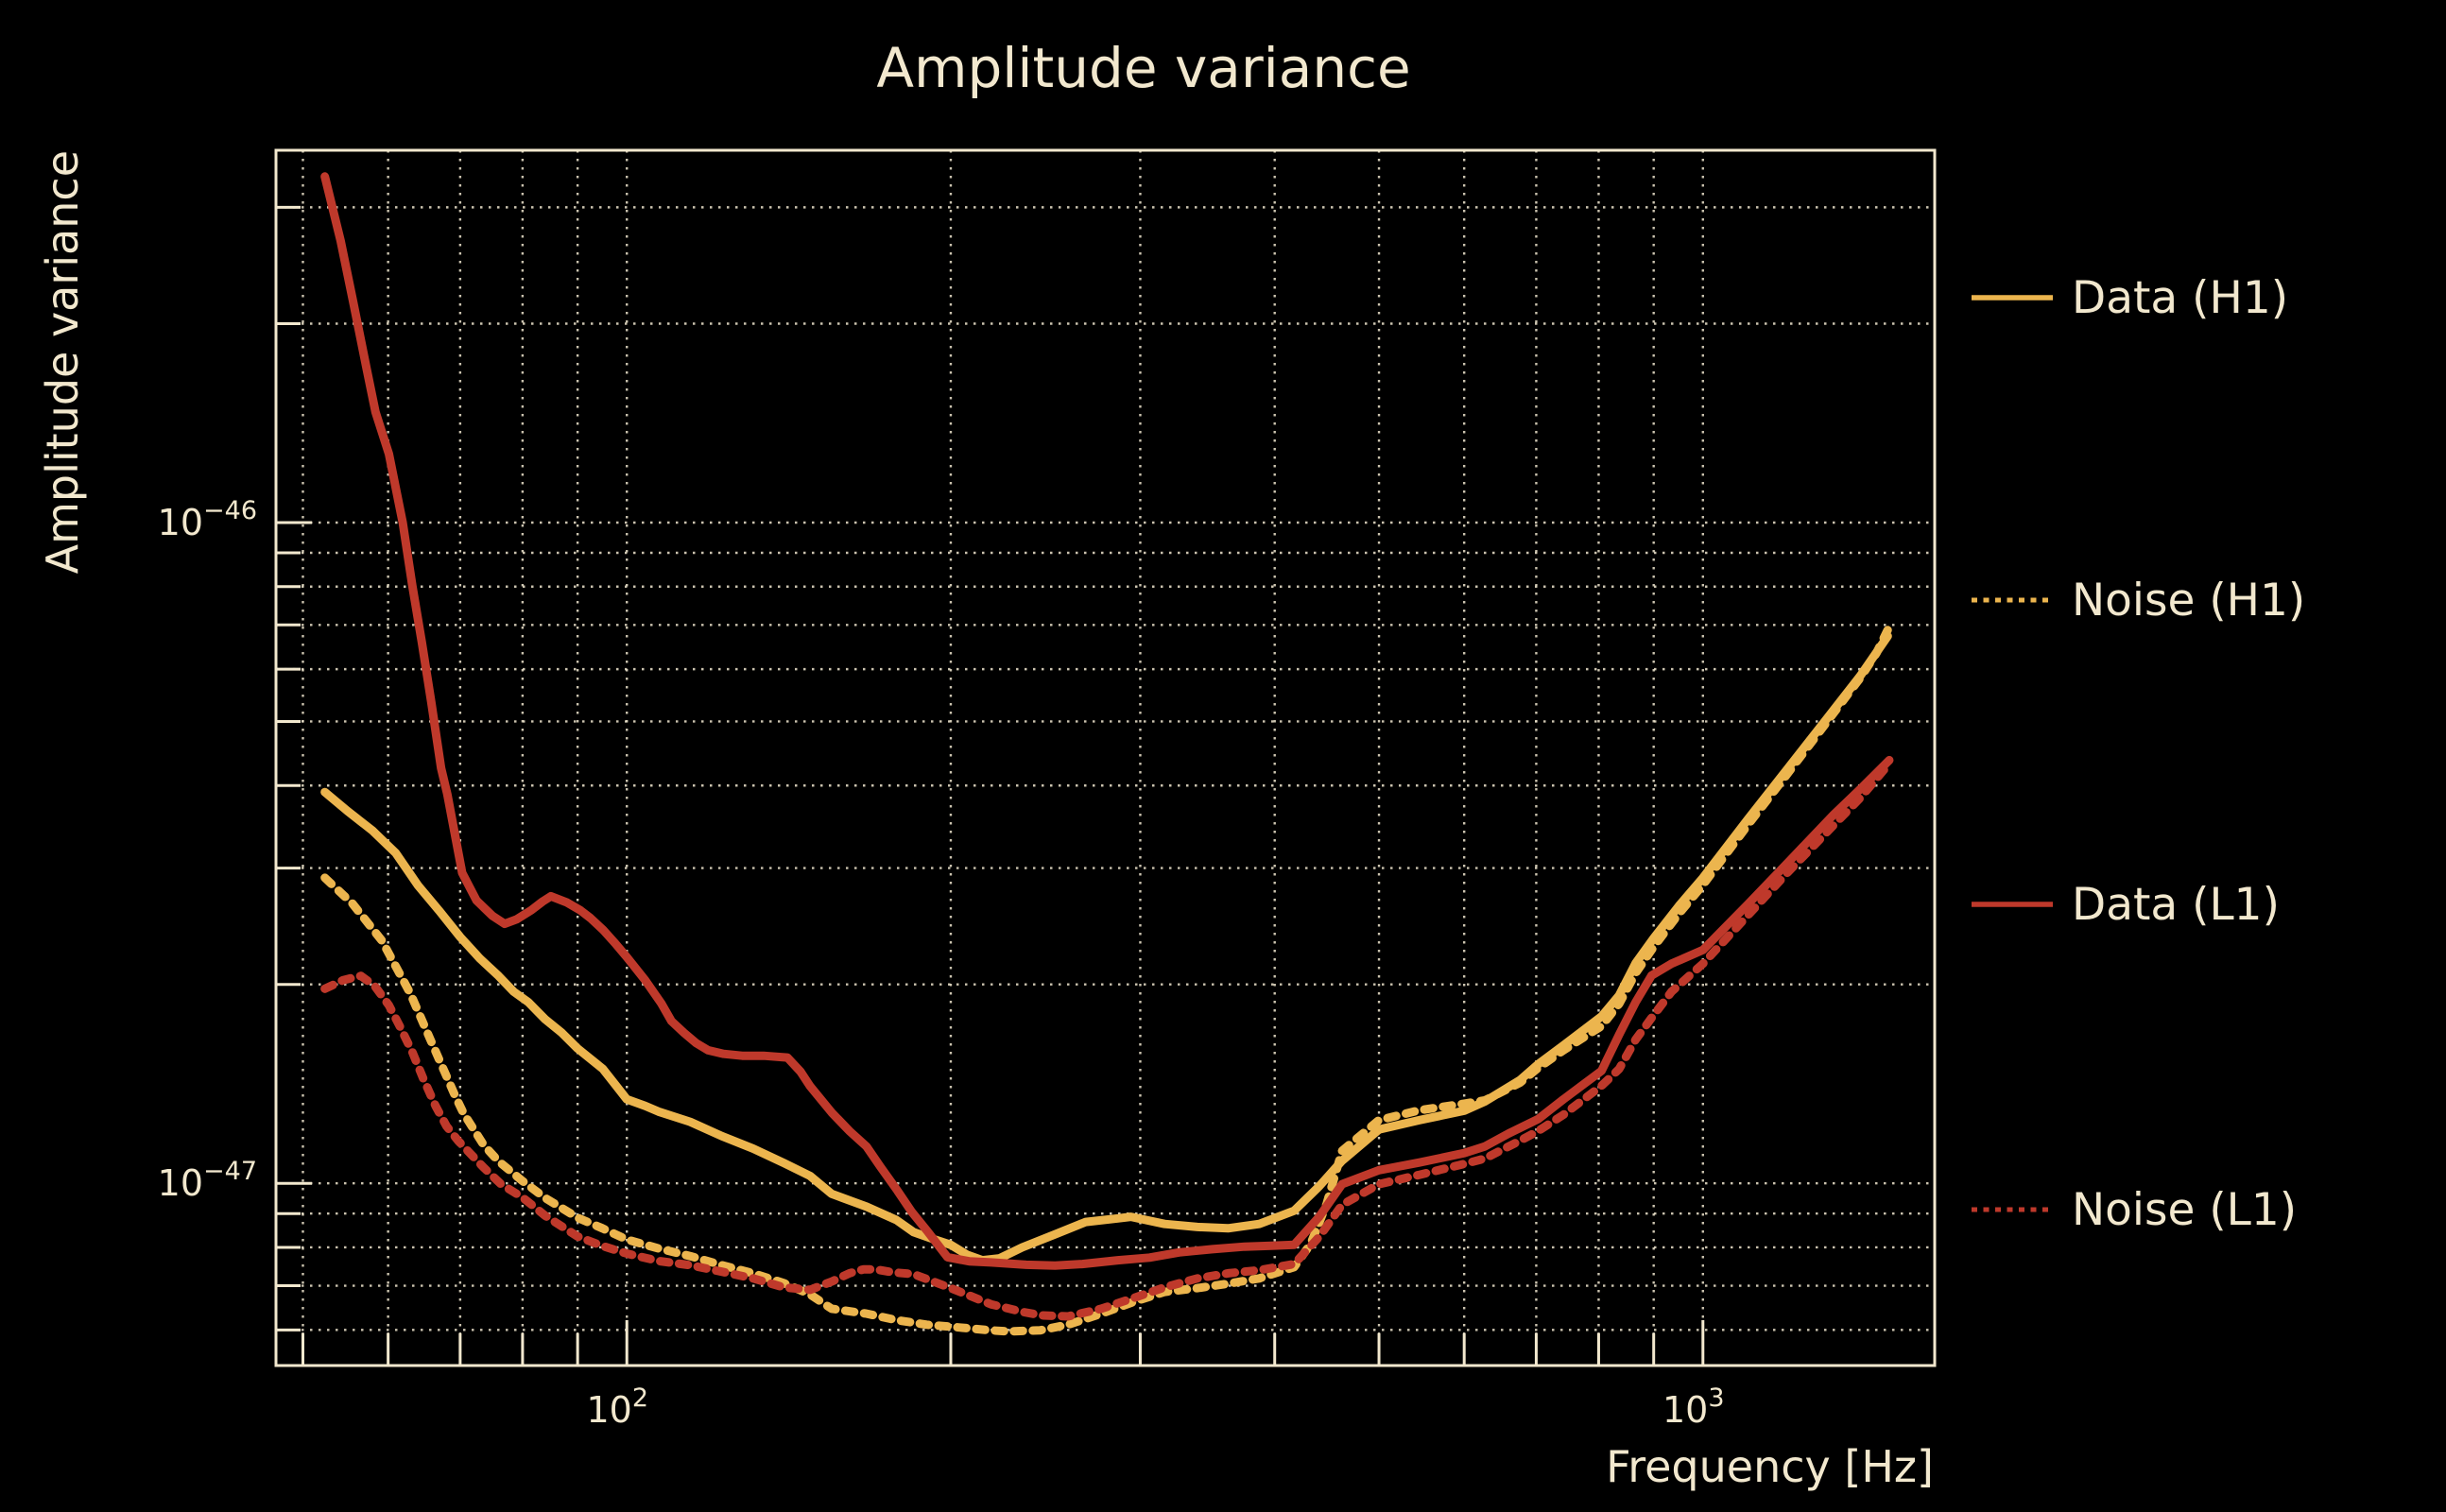  I want to click on legend-label-noise-h1: Noise (H1), so click(2188, 601).